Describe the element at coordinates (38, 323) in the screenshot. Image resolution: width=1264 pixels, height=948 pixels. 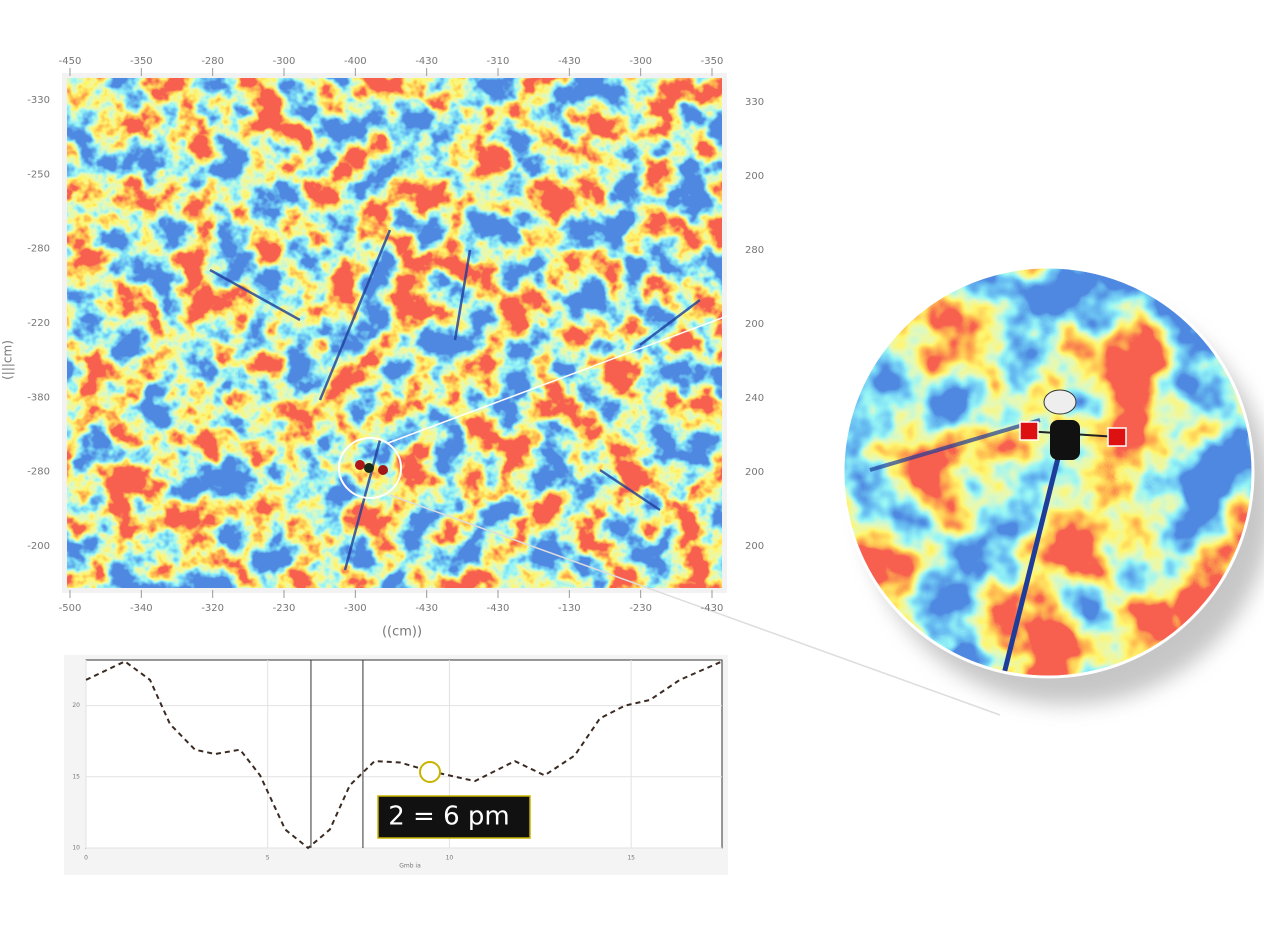
I see `left-label: -220` at that location.